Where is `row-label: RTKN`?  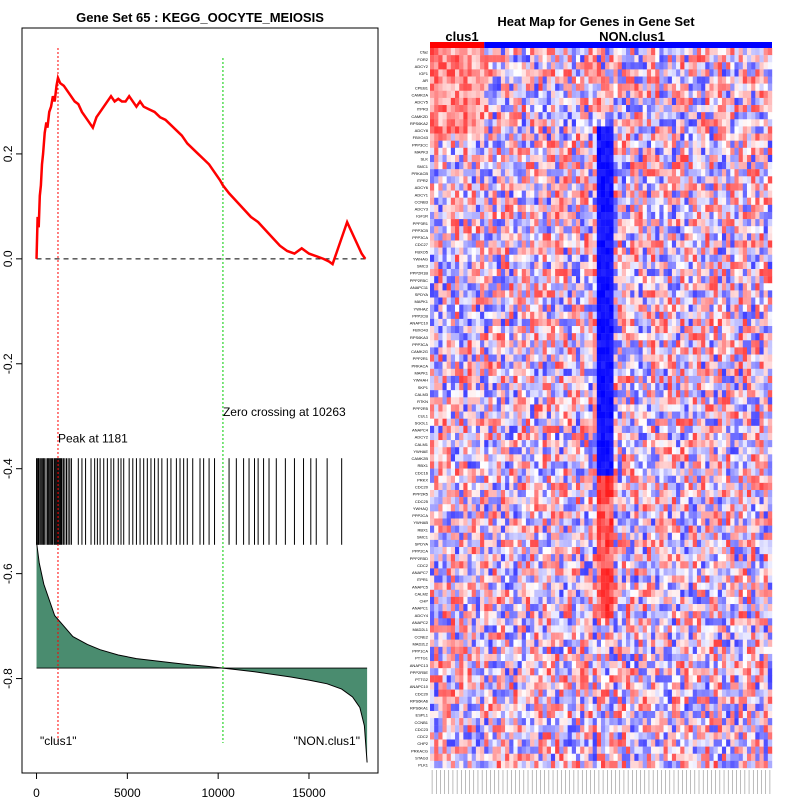 row-label: RTKN is located at coordinates (422, 401).